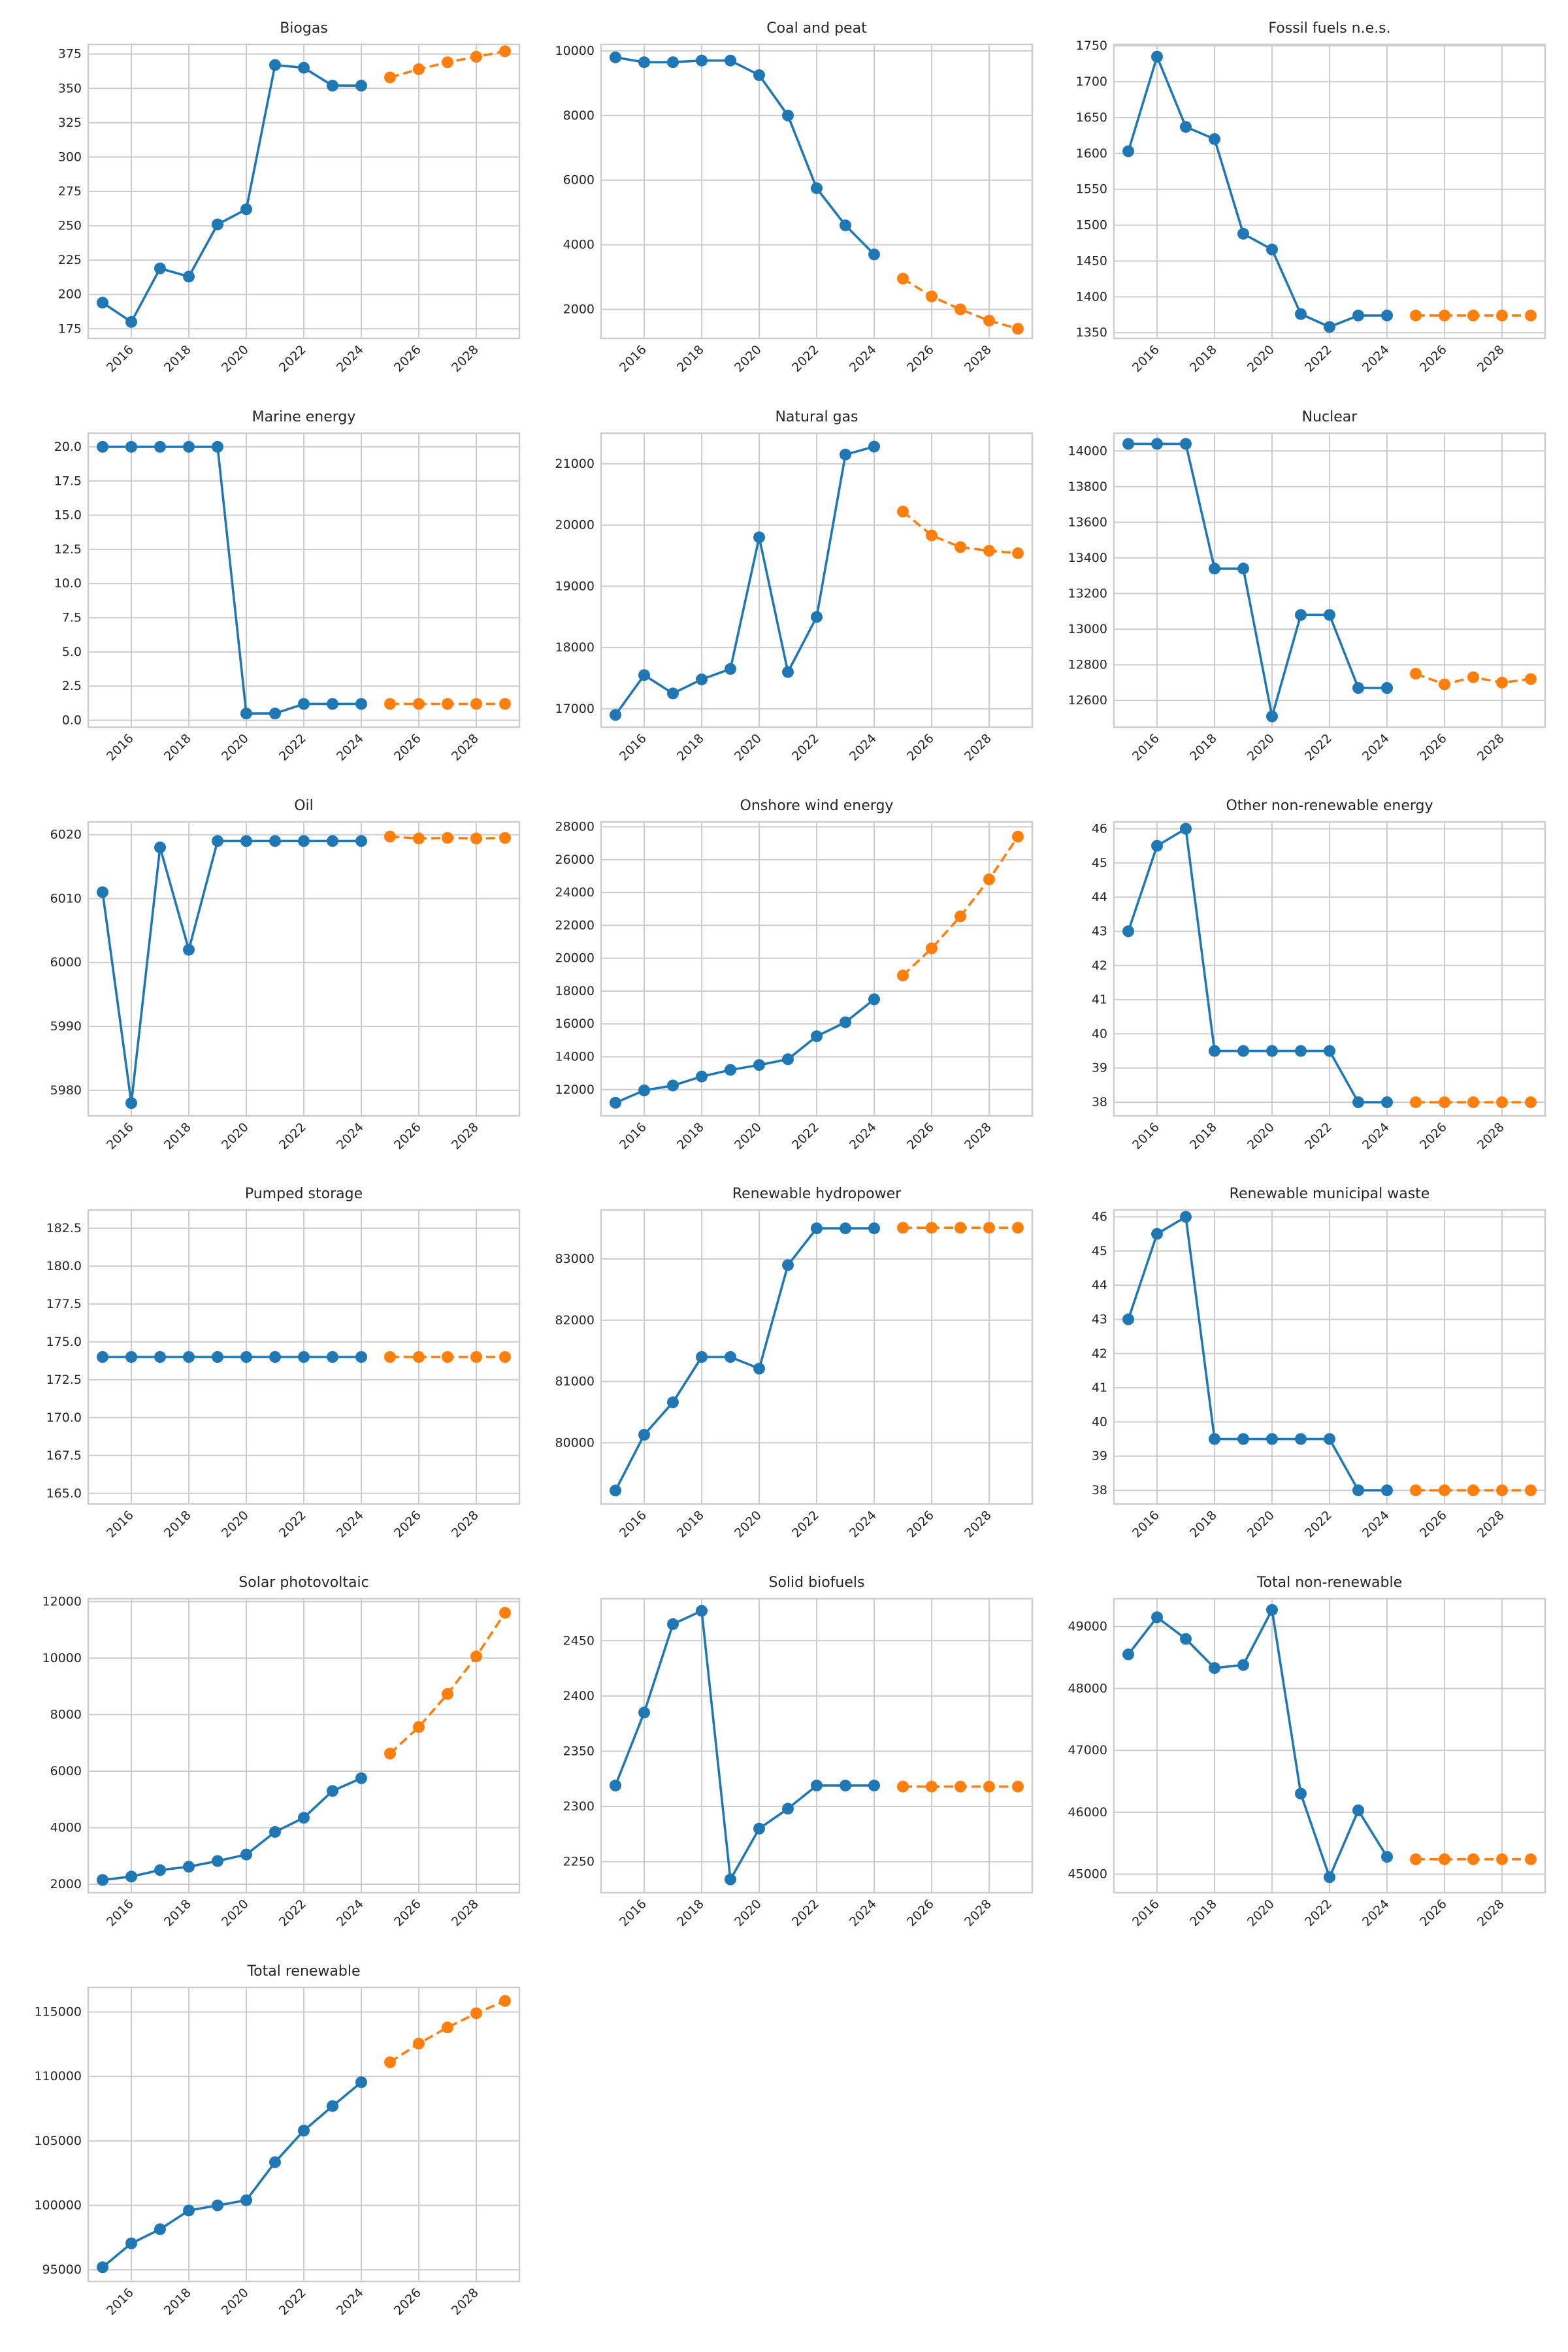 This screenshot has height=2352, width=1568. I want to click on y-tick-label: 4000, so click(579, 245).